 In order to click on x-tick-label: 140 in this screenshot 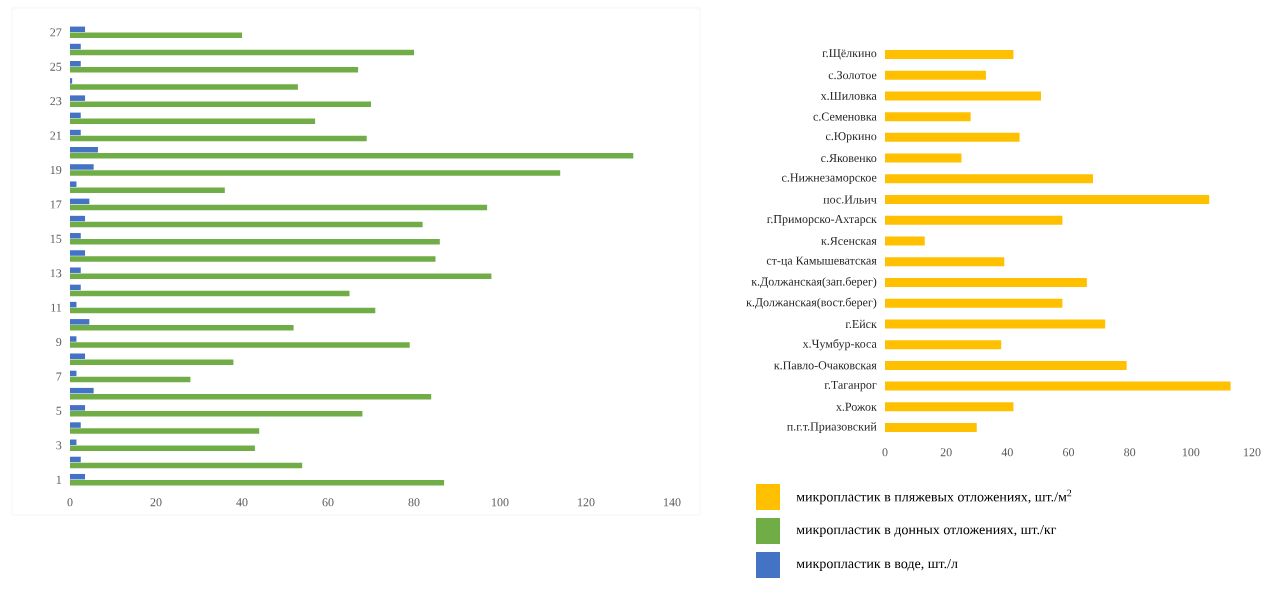, I will do `click(672, 502)`.